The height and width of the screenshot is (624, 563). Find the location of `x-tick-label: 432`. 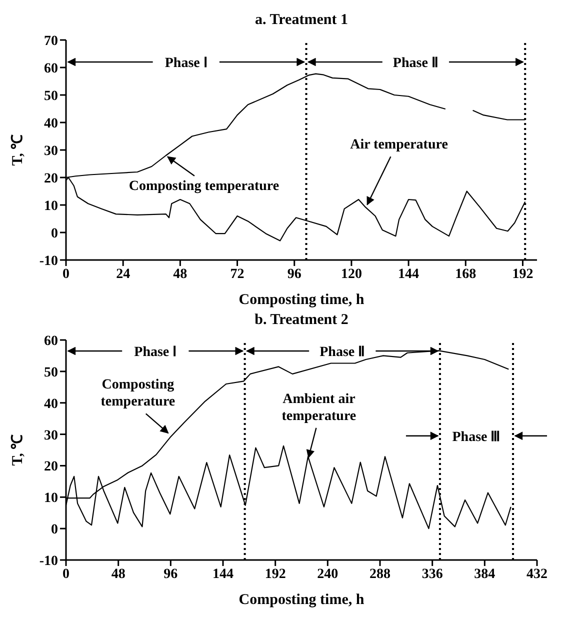

x-tick-label: 432 is located at coordinates (537, 574).